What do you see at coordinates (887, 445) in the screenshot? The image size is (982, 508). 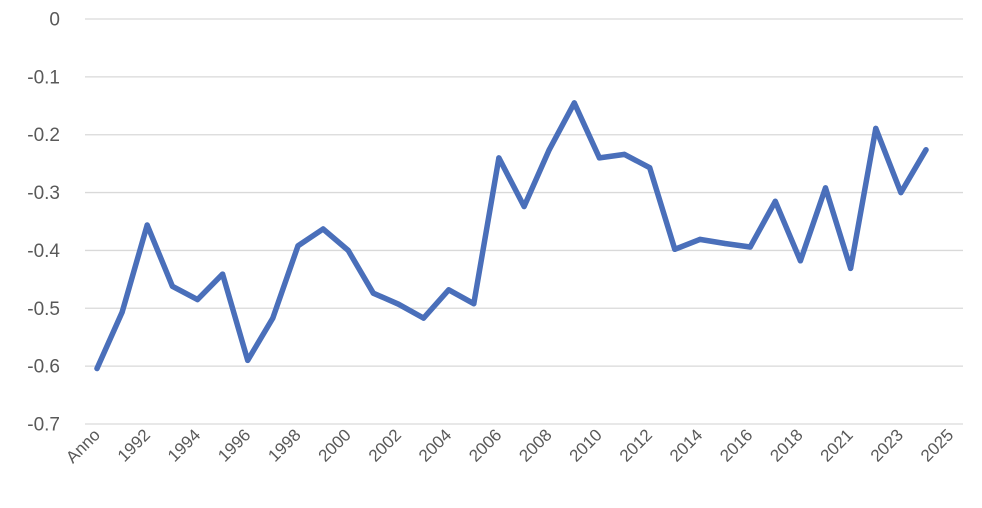 I see `x-tick-label: 2023` at bounding box center [887, 445].